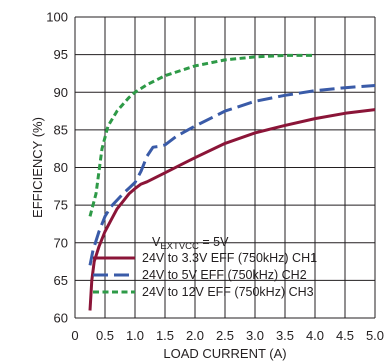  What do you see at coordinates (190, 243) in the screenshot?
I see `legend-header: VEXTVCC = 5V` at bounding box center [190, 243].